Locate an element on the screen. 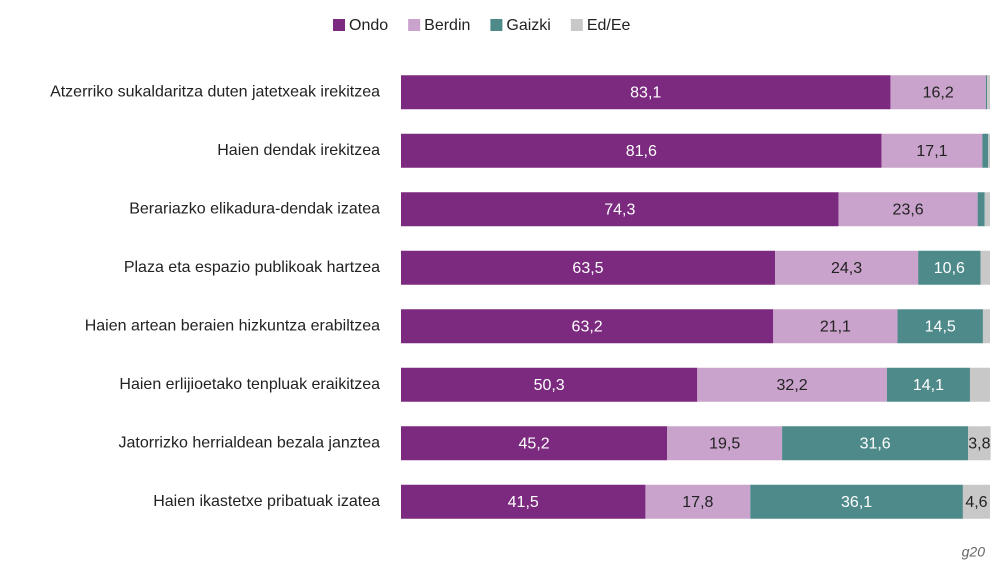  legend-label: Gaizki is located at coordinates (528, 25).